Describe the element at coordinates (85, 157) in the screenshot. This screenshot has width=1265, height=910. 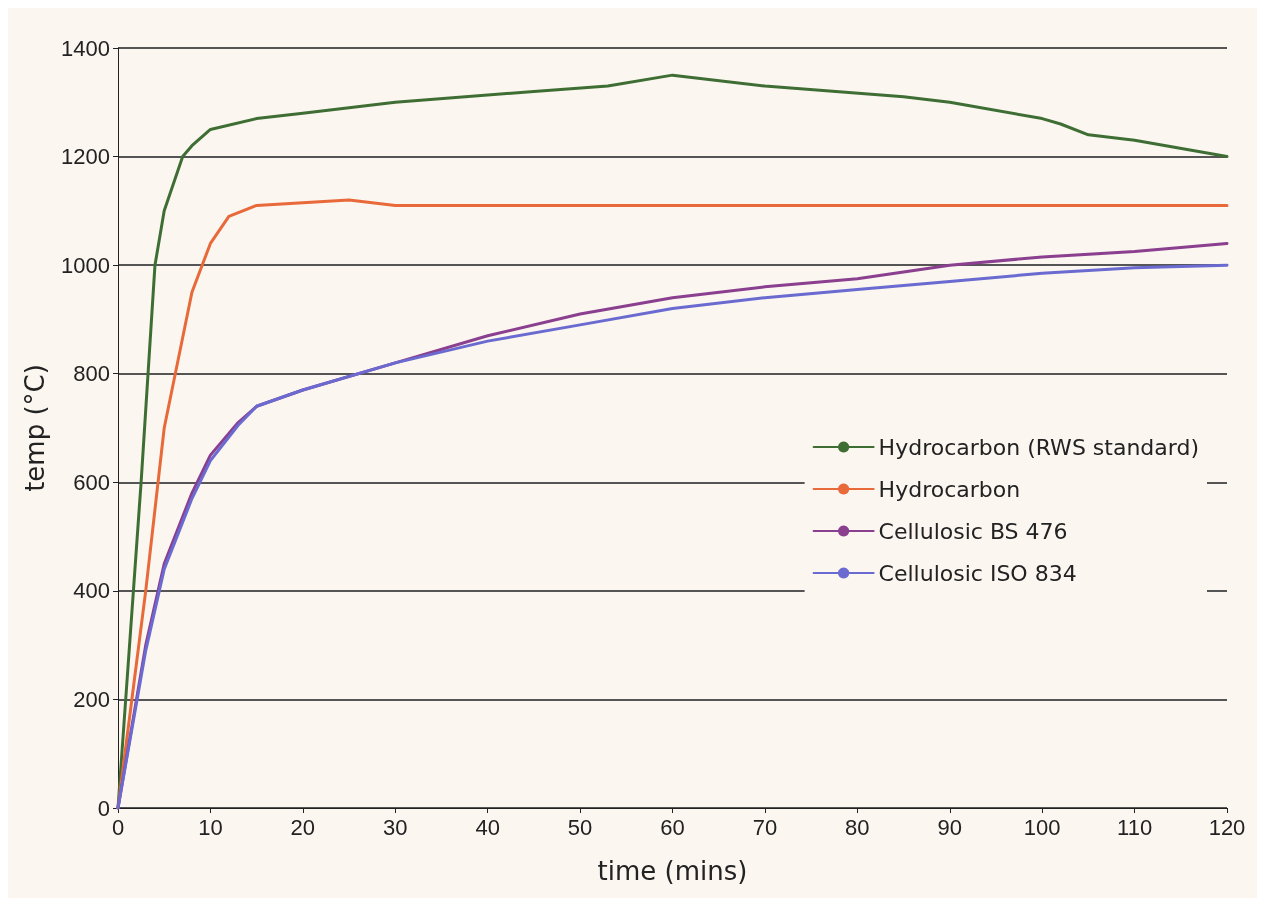
I see `y-tick-label: 1200` at that location.